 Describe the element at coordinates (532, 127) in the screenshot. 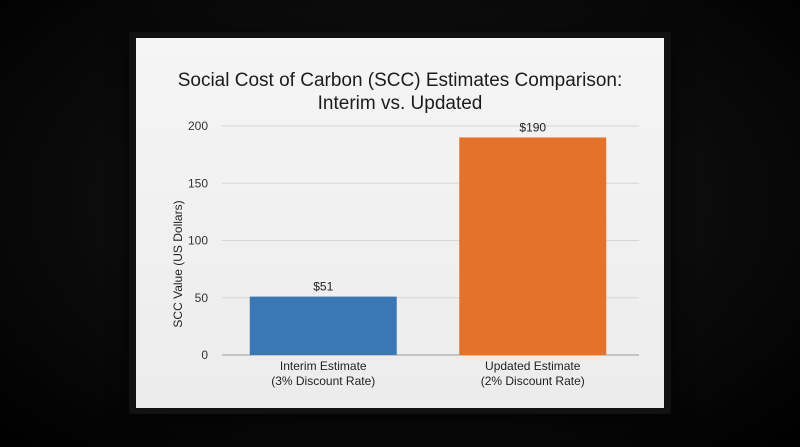

I see `data-label: $190` at that location.